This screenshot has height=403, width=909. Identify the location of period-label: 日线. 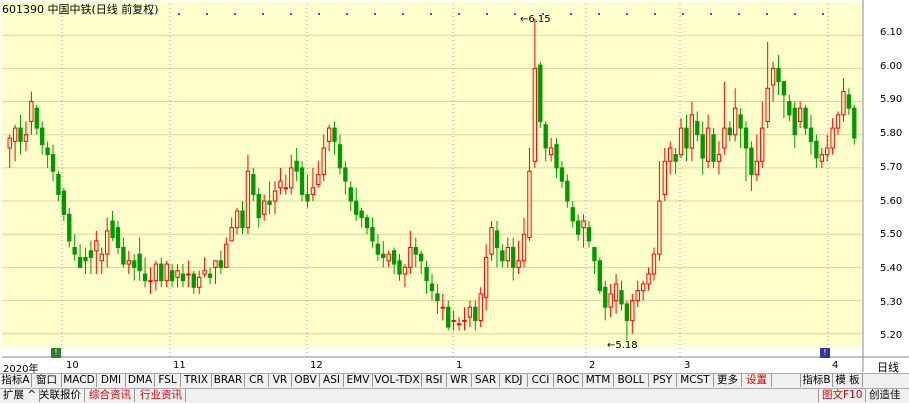
(888, 367).